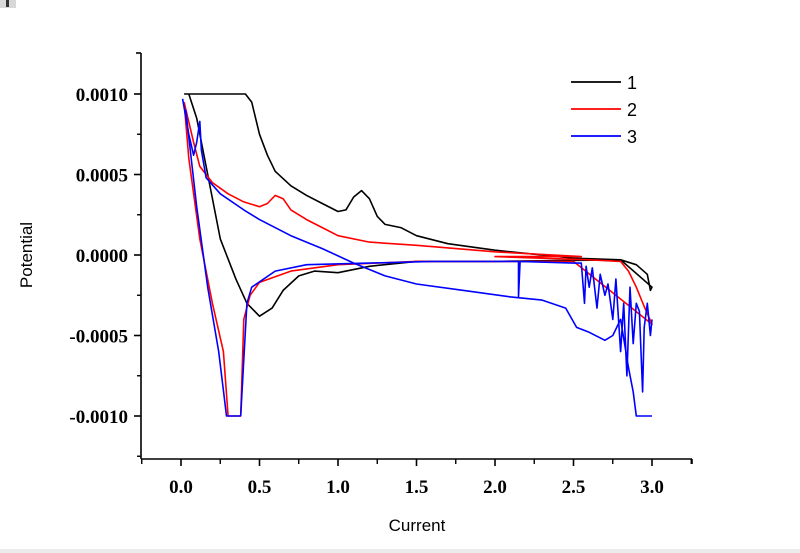 The height and width of the screenshot is (553, 800). I want to click on x-tick-label: 0.0, so click(181, 487).